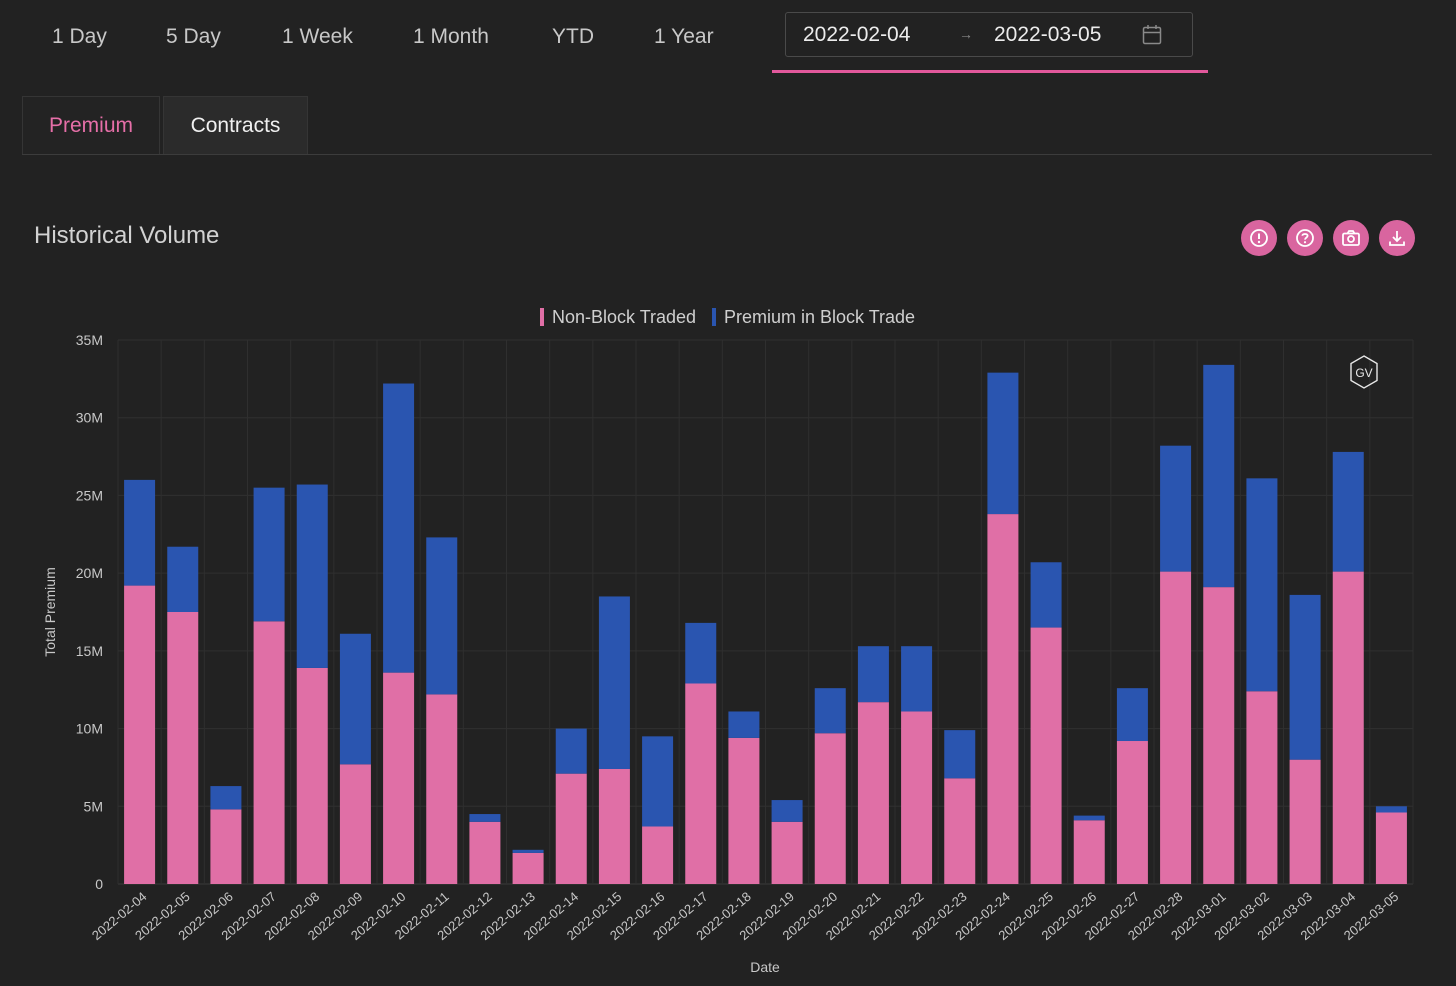 The width and height of the screenshot is (1456, 986). Describe the element at coordinates (1155, 916) in the screenshot. I see `x-tick-label: 2022-02-28` at that location.